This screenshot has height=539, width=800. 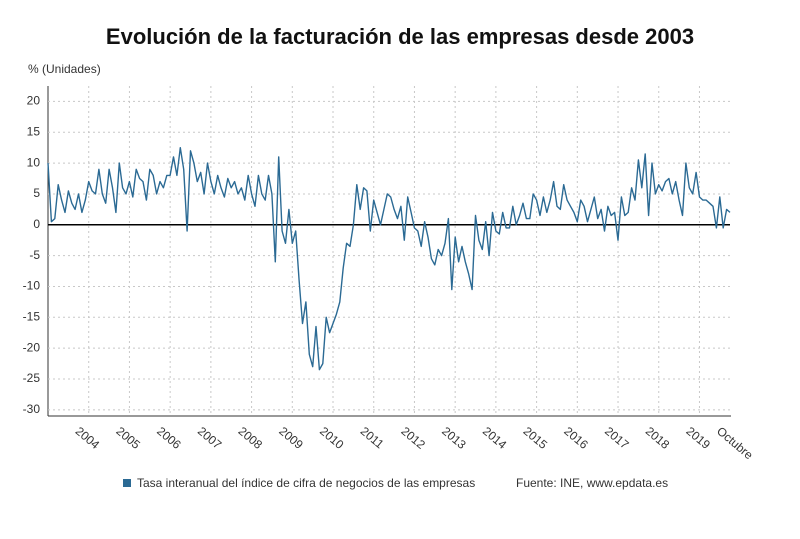 I want to click on y-tick-label: -25, so click(x=32, y=378).